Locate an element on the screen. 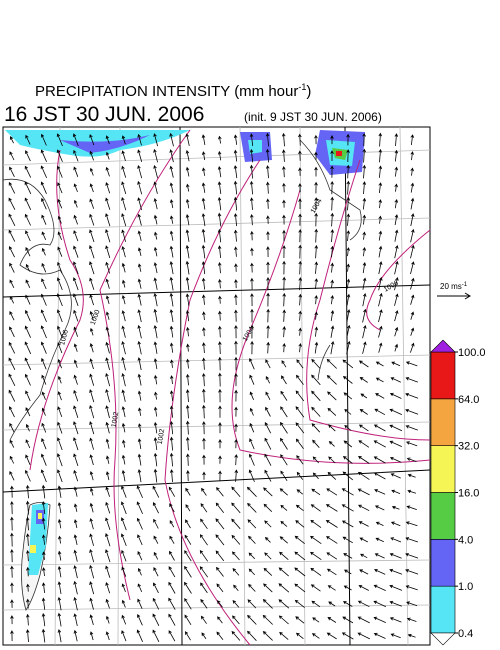  scale-key: 20 ms-1 is located at coordinates (454, 291).